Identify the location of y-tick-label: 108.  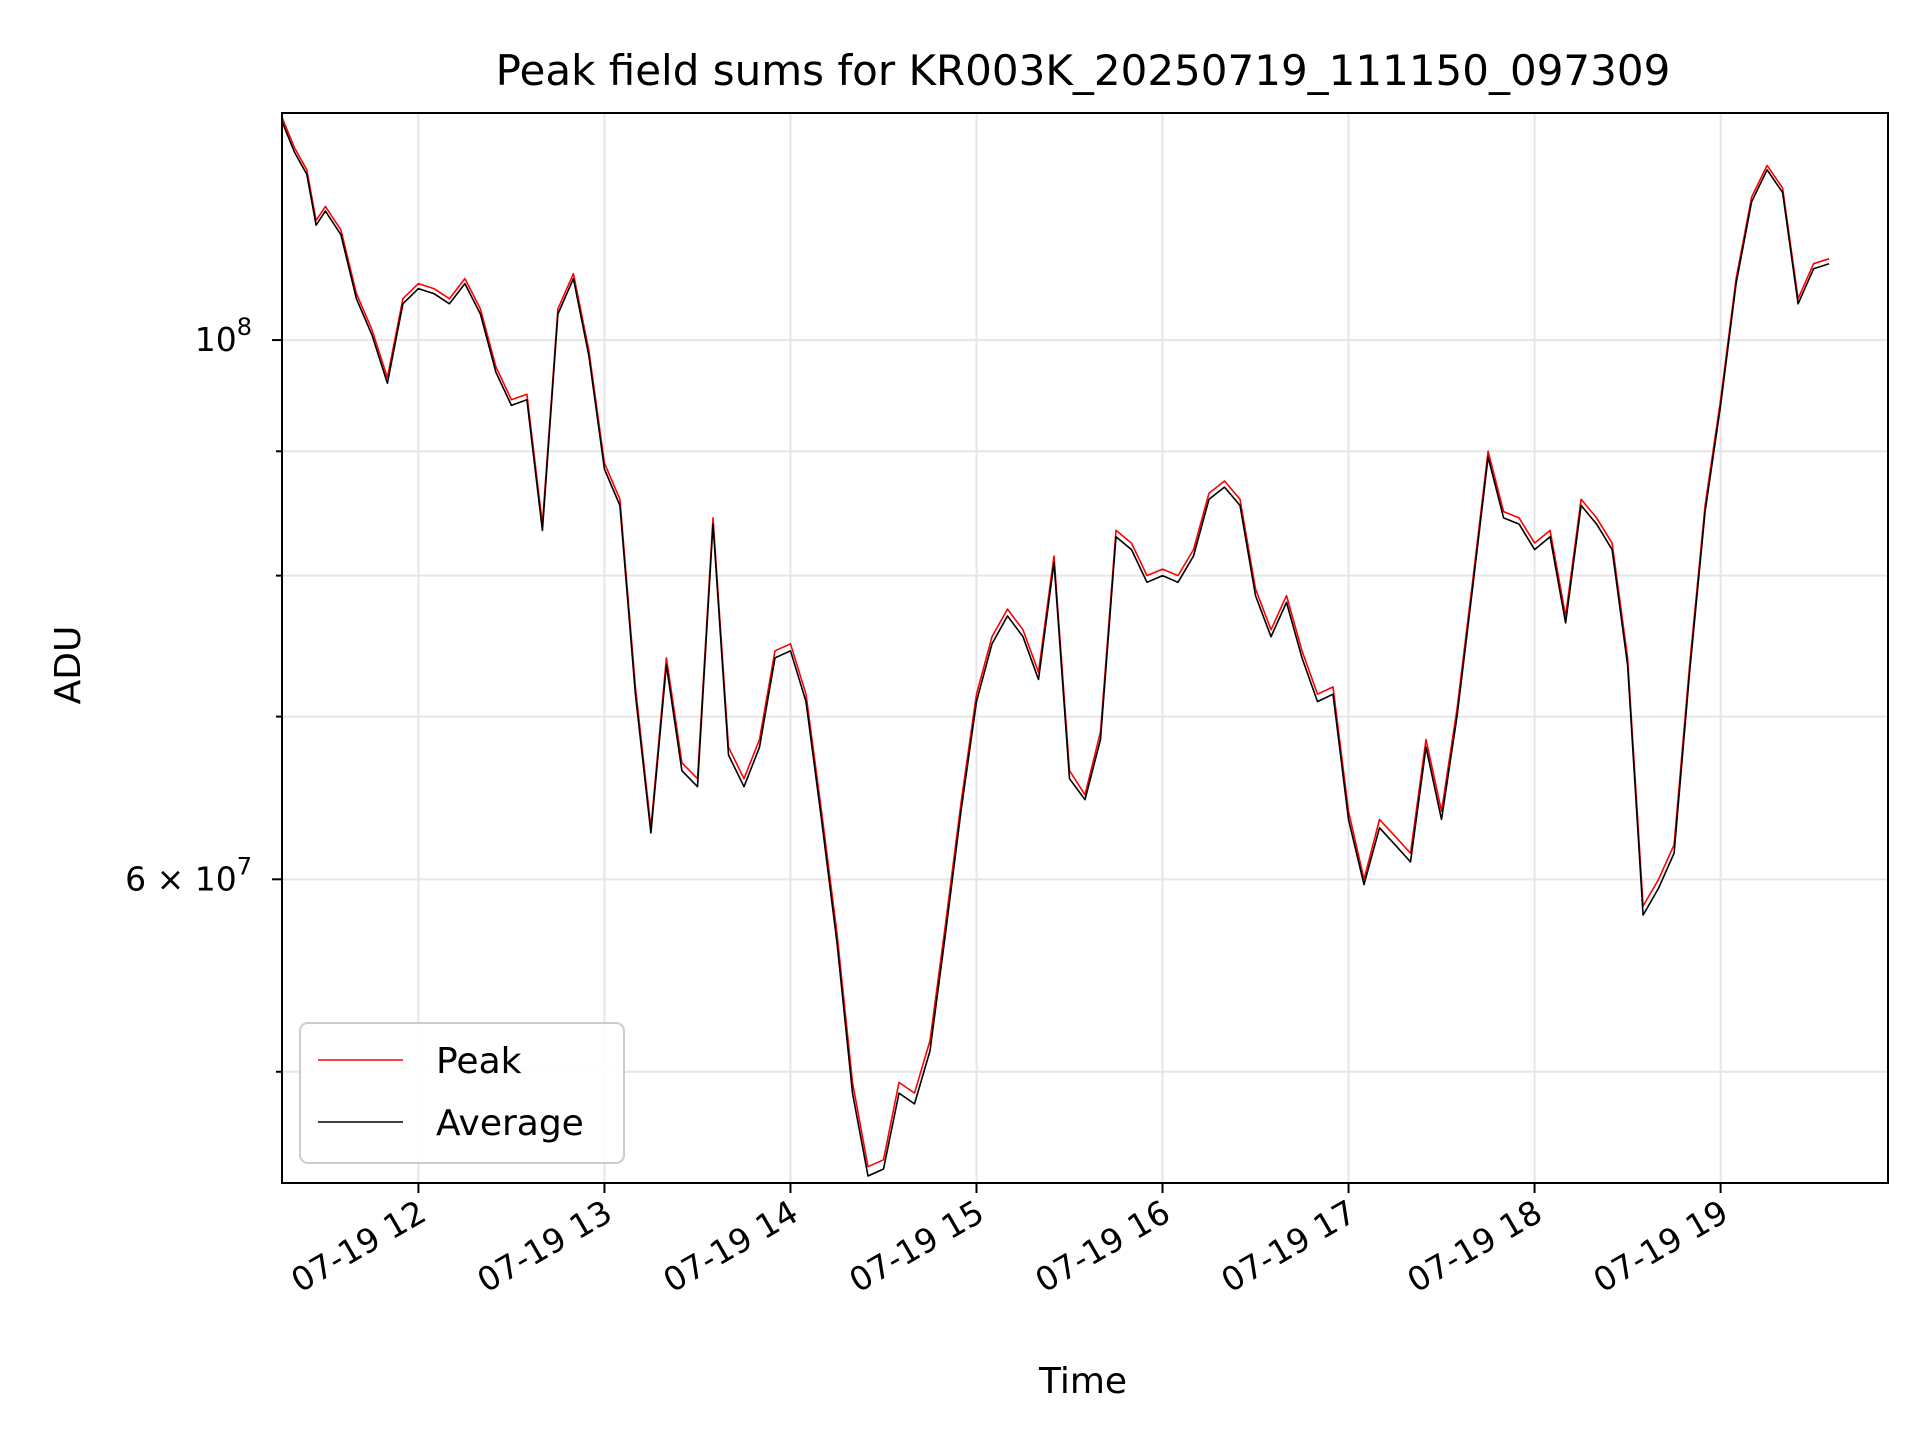
(223, 336).